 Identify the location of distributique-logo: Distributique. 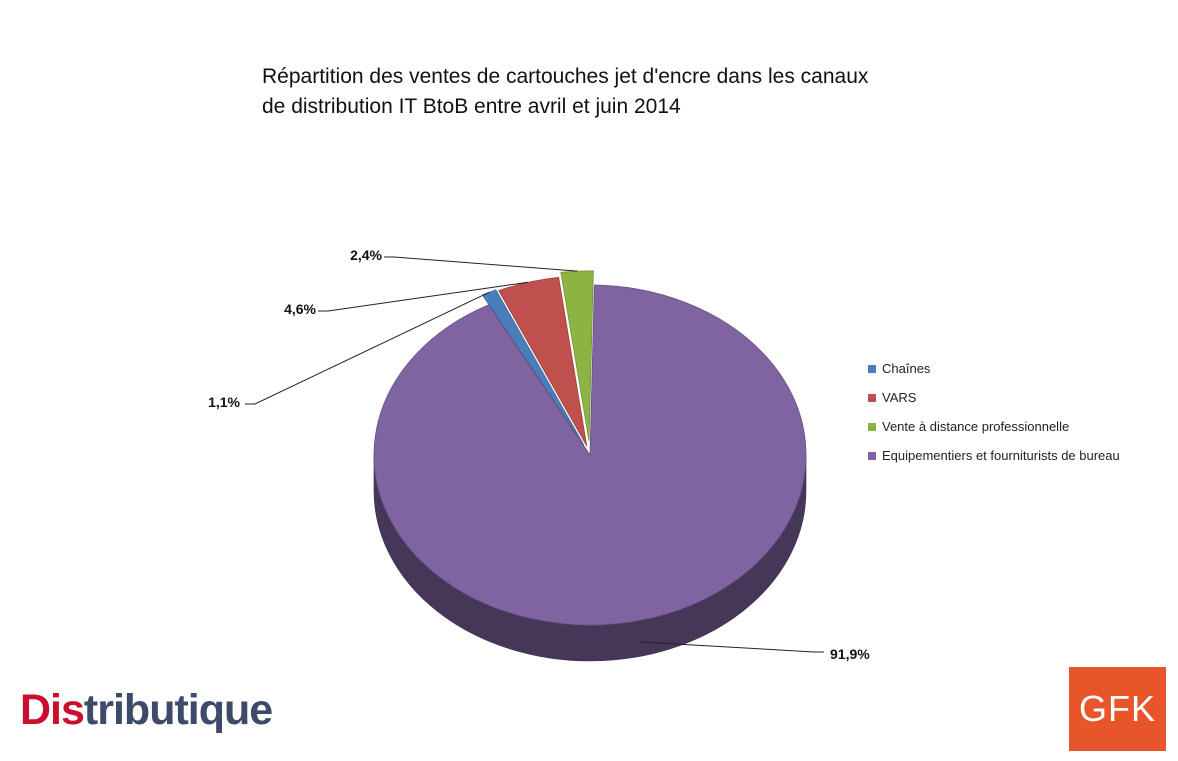
(146, 710).